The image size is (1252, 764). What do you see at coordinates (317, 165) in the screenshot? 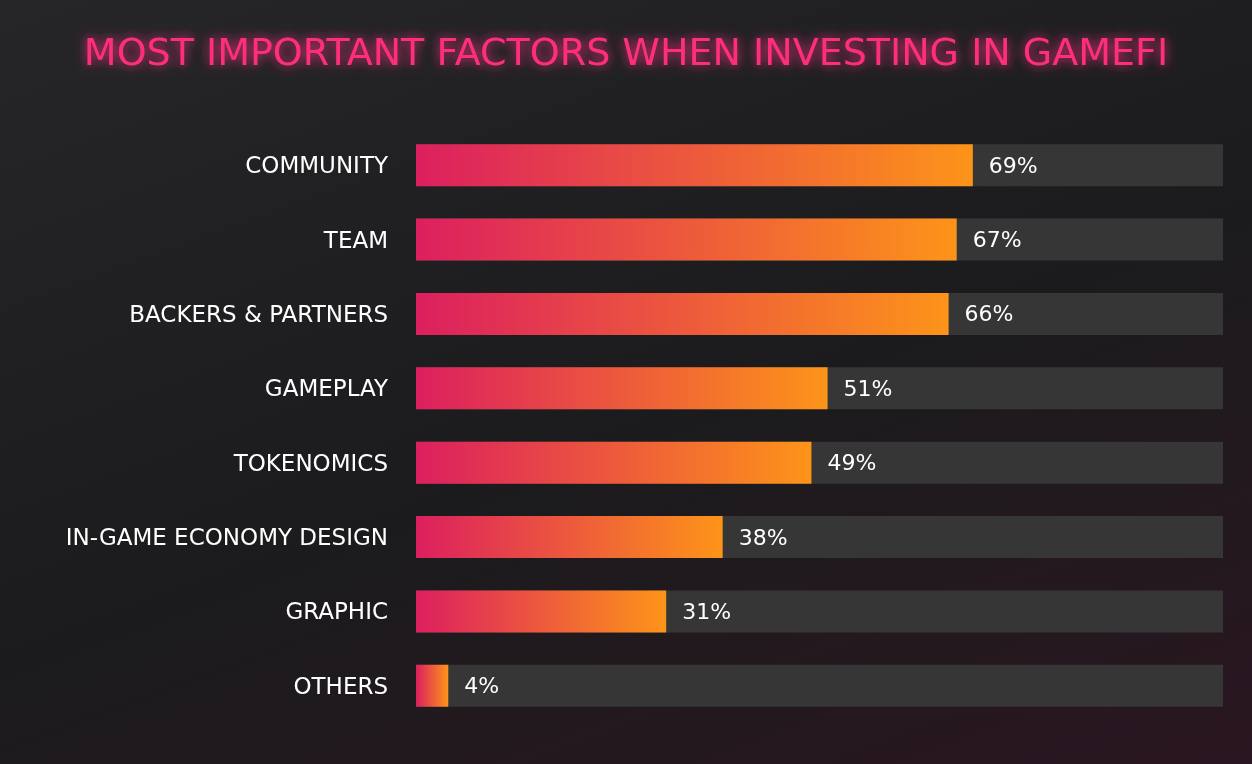
I see `y-tick-label: COMMUNITY` at bounding box center [317, 165].